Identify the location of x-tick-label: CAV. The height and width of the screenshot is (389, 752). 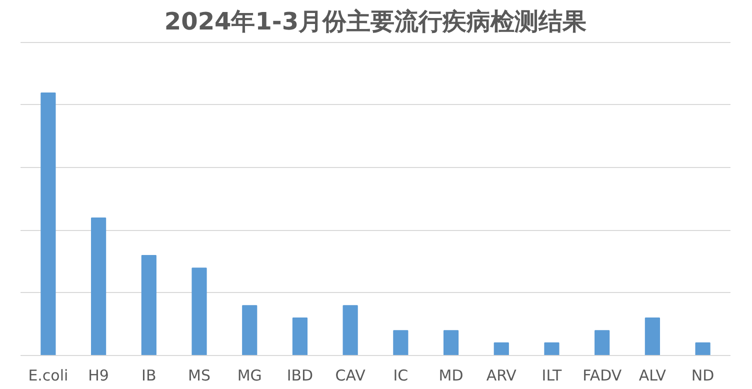
(350, 375).